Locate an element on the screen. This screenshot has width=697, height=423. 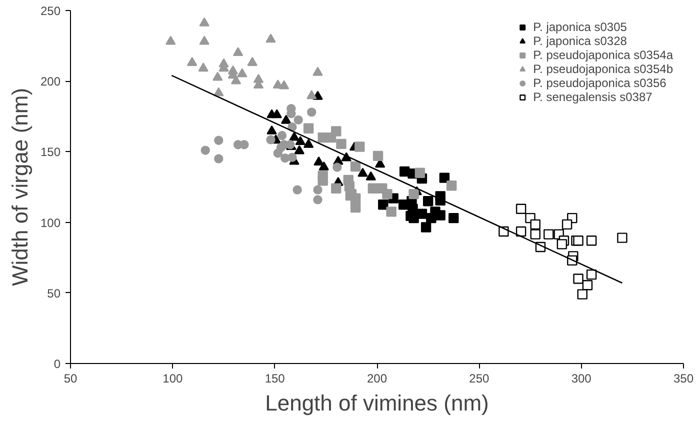
y-tick-label: 200 is located at coordinates (50, 81).